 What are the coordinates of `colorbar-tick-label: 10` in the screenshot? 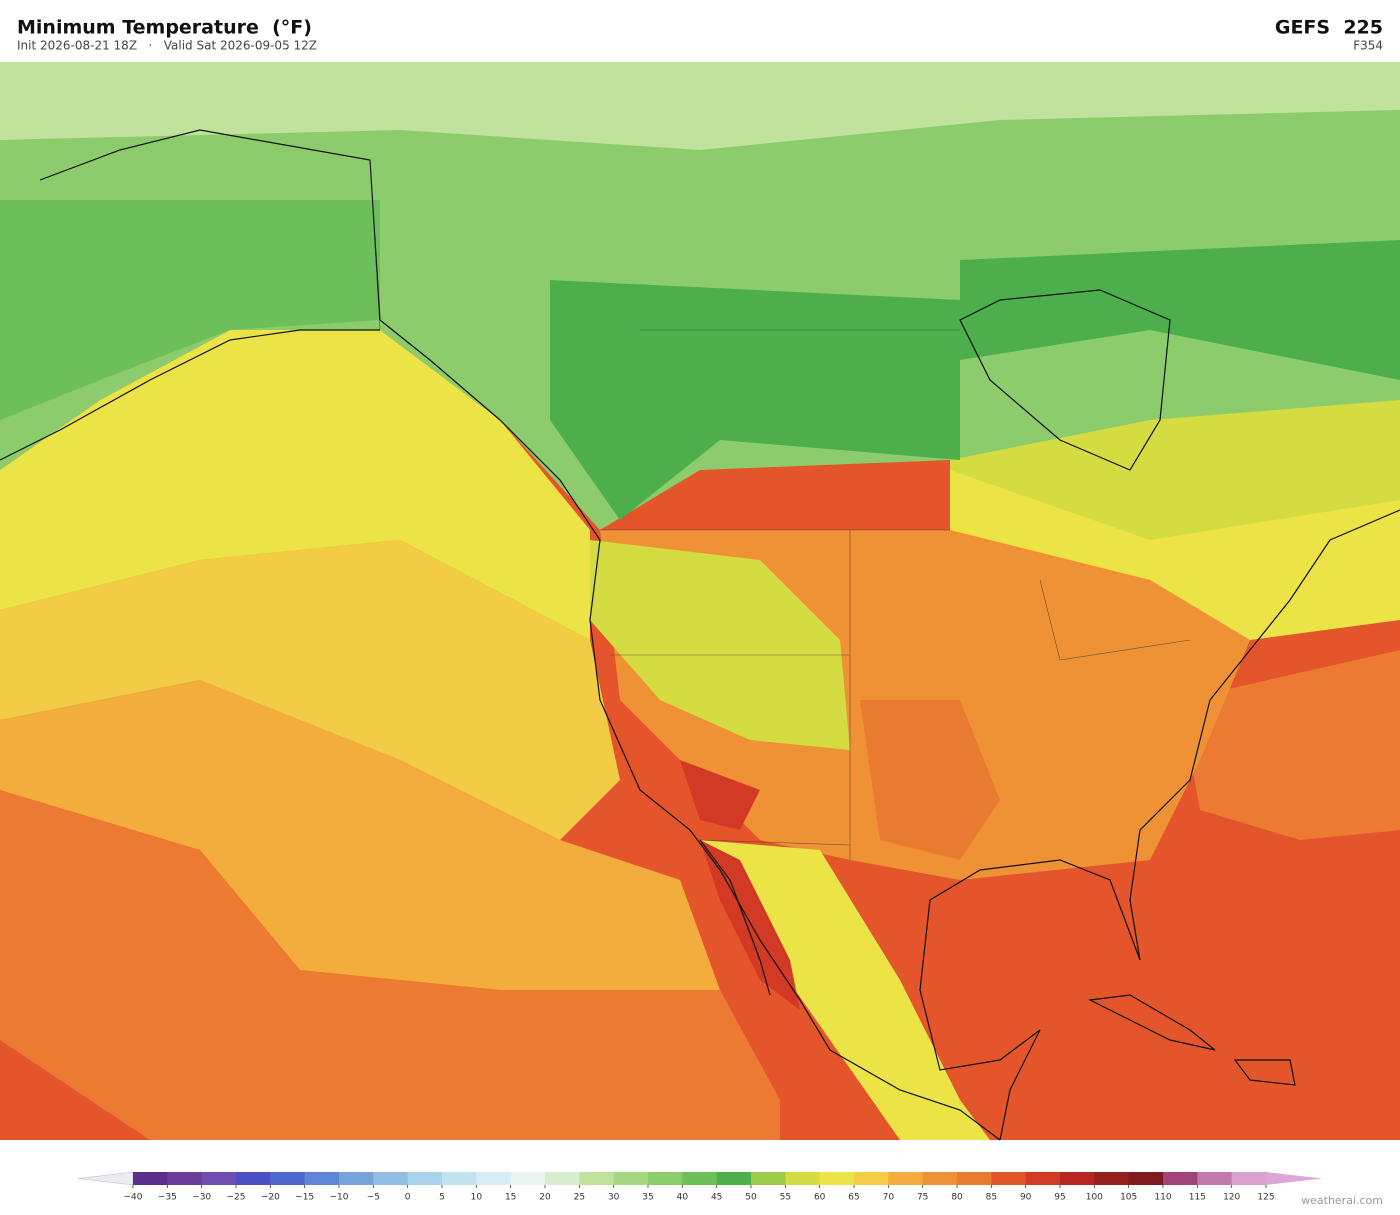 It's located at (477, 1198).